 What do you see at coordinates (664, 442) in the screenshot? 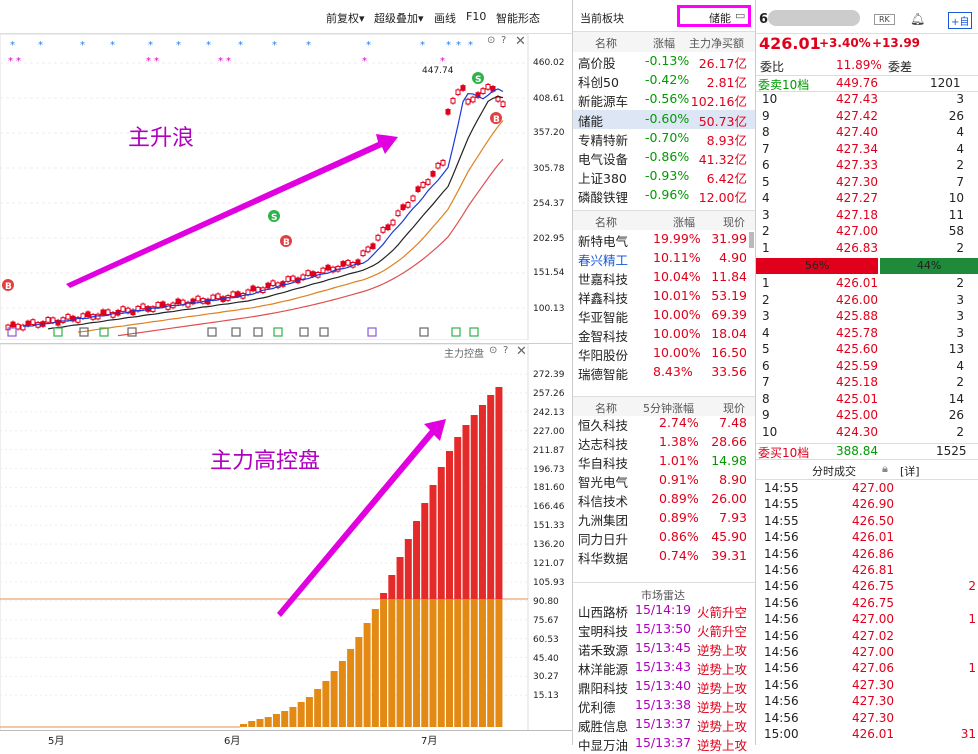
I see `fivemin-row: 达志科技 1.38% 28.66` at bounding box center [664, 442].